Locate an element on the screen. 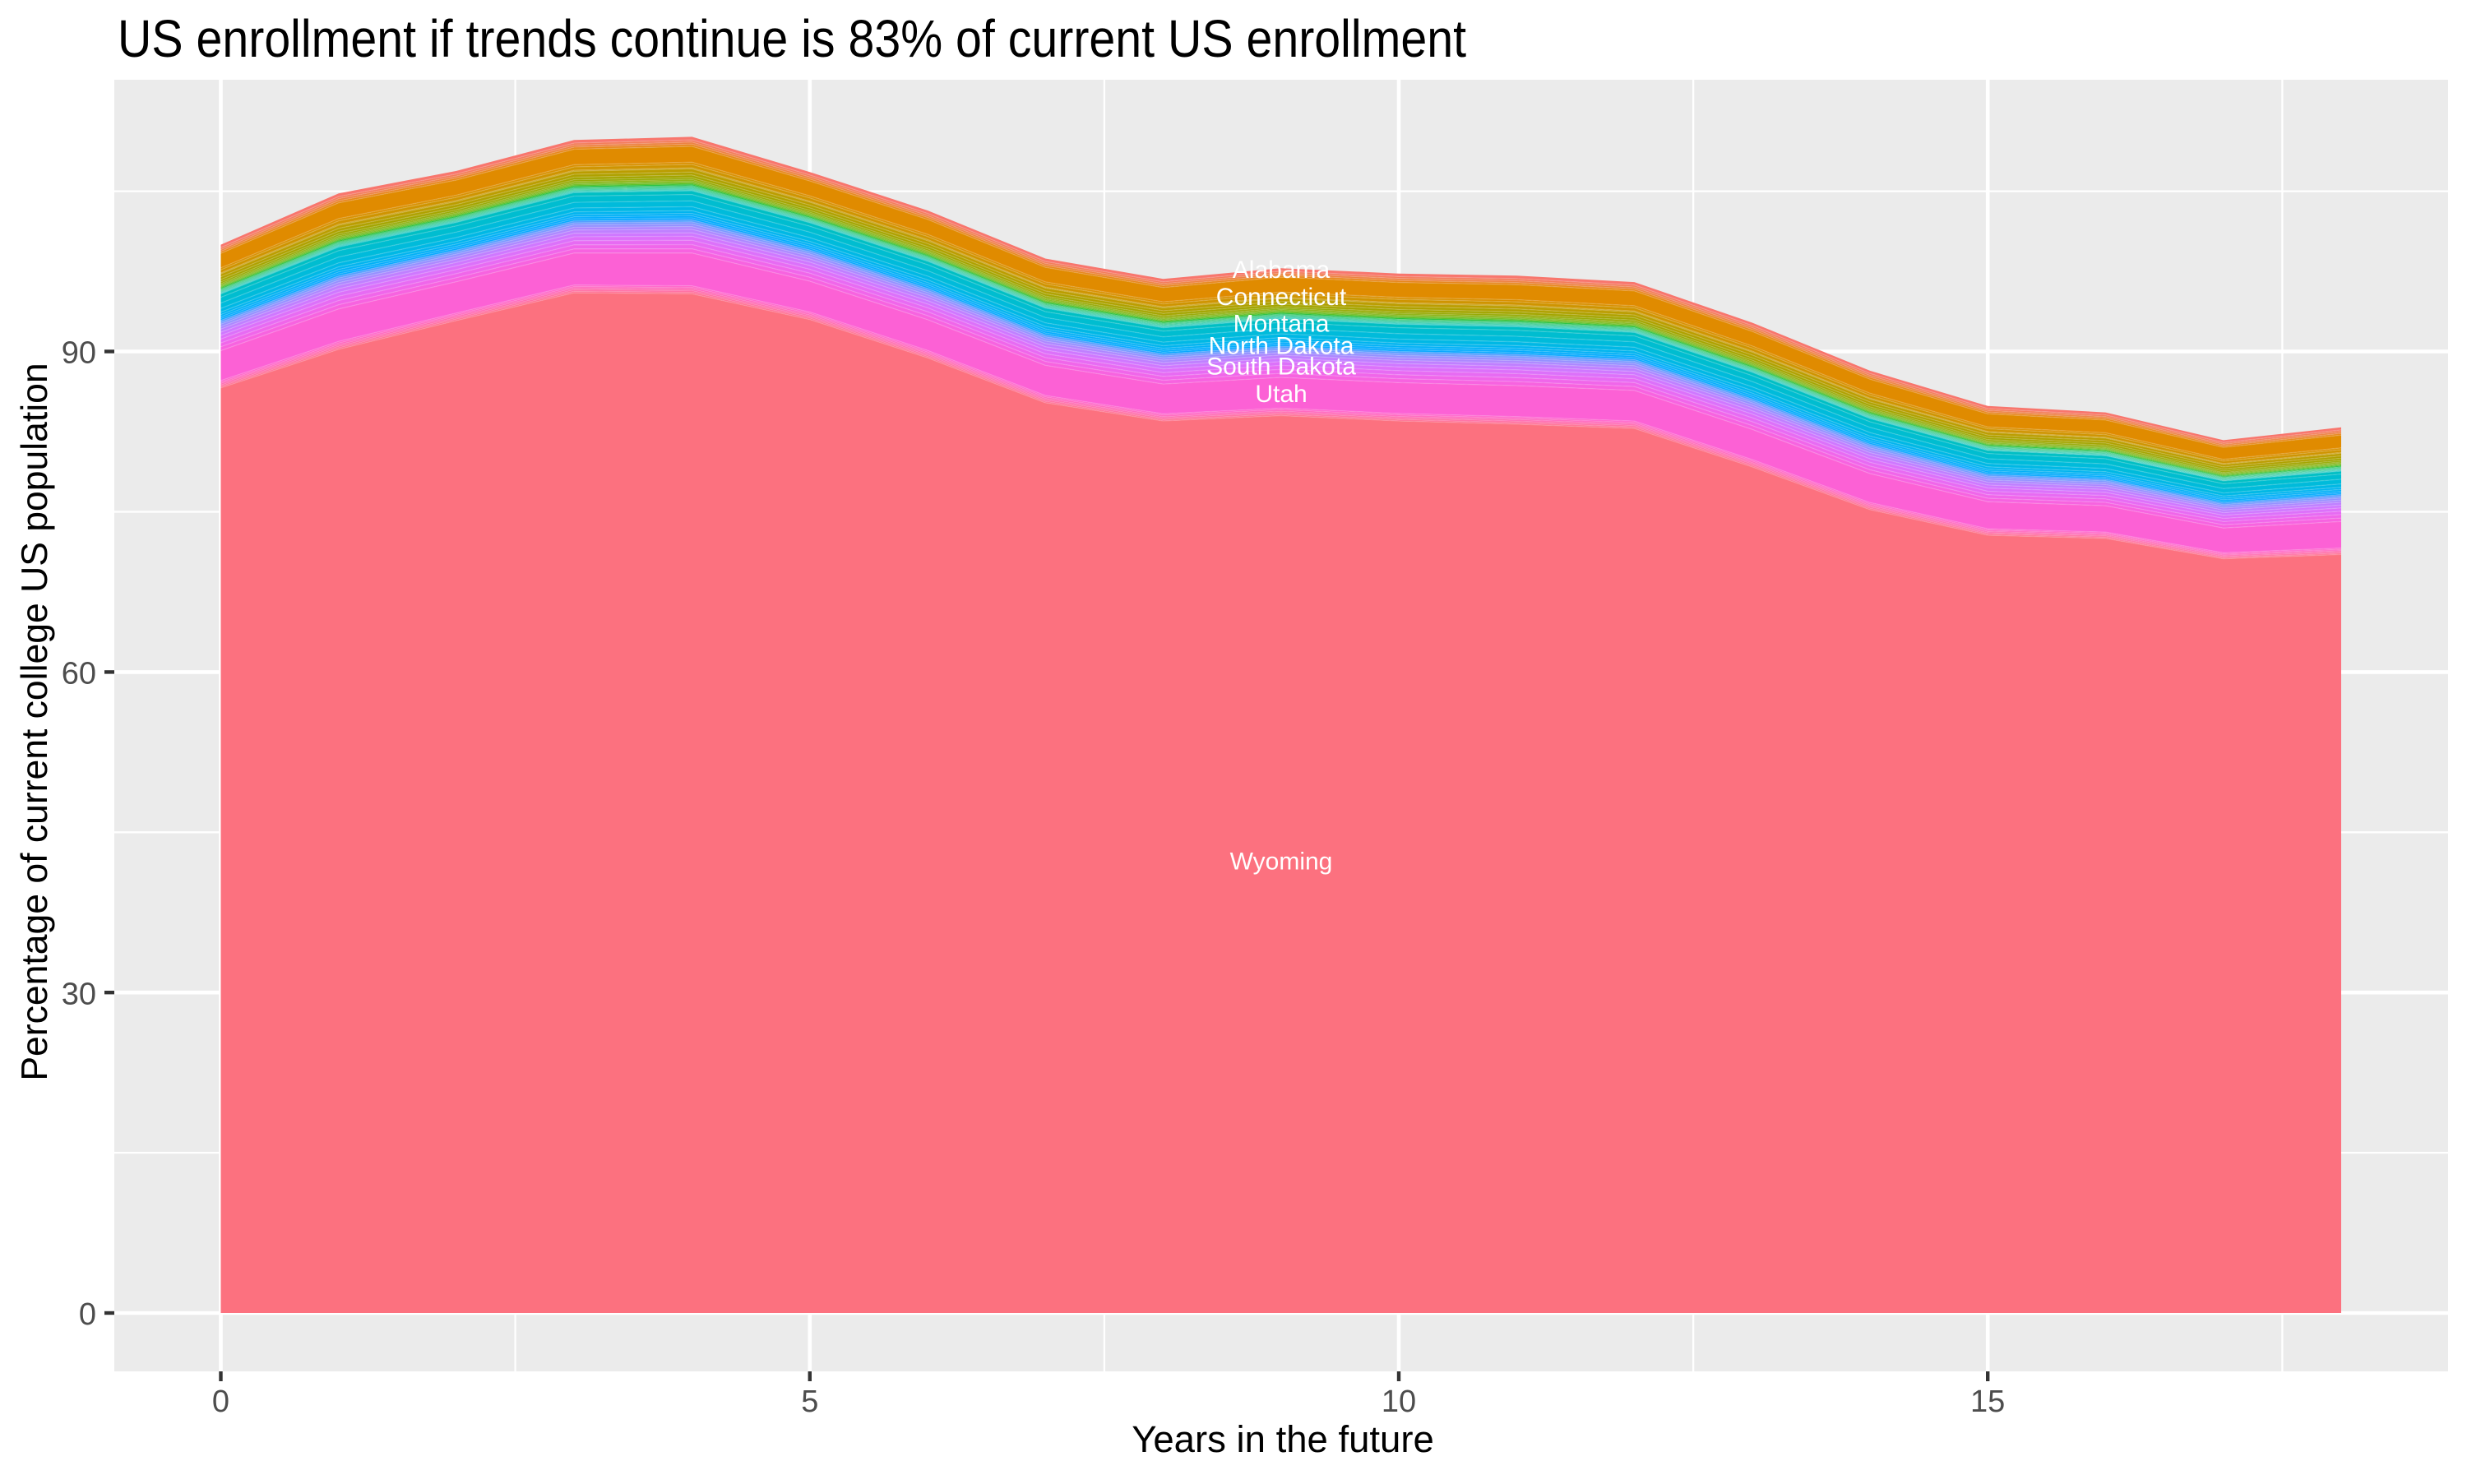  svg-text: Alabama is located at coordinates (1282, 271).